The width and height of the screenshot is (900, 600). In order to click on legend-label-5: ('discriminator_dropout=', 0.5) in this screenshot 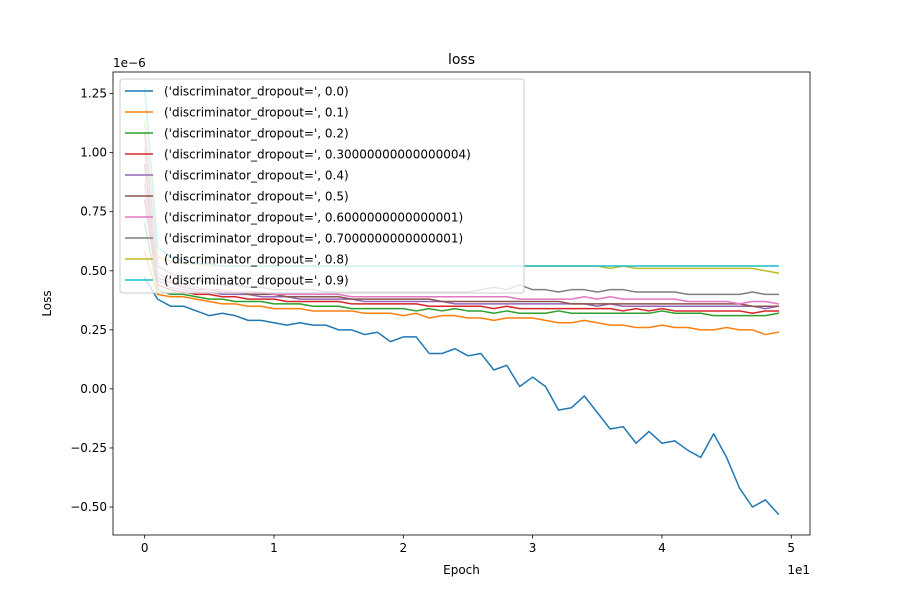, I will do `click(256, 197)`.